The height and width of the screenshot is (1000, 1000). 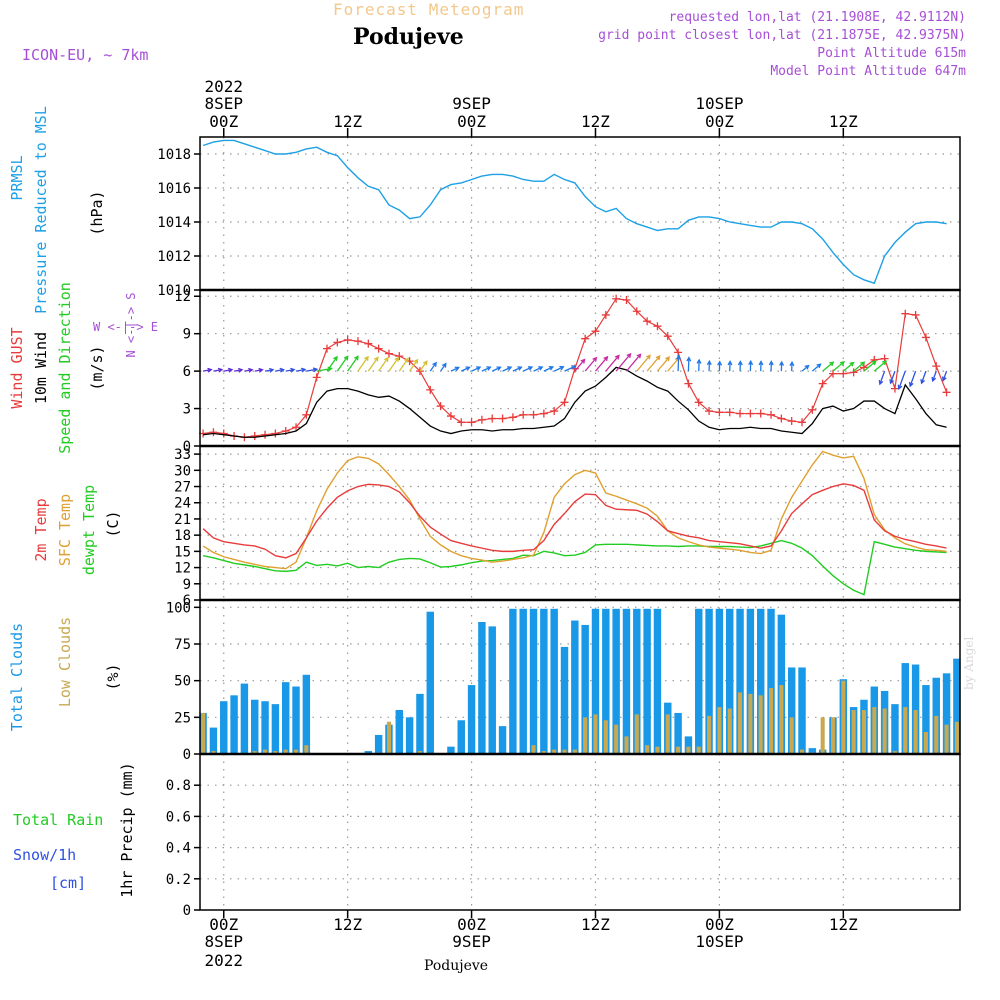 I want to click on wind-ytick-label: 0, so click(x=187, y=447).